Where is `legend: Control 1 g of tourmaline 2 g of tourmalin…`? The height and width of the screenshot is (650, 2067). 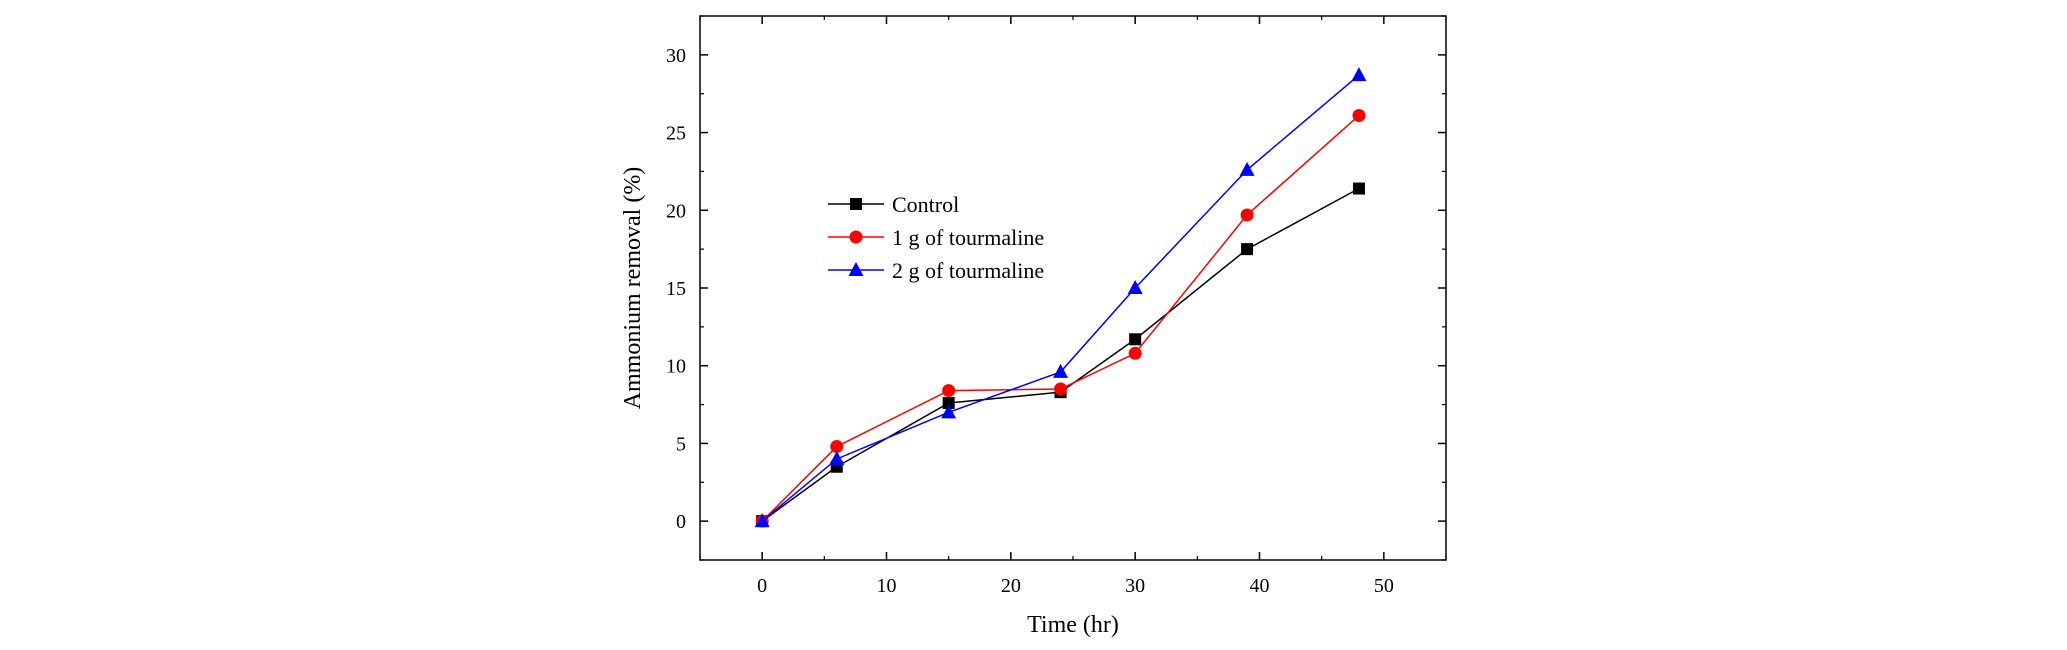 legend: Control 1 g of tourmaline 2 g of tourmalin… is located at coordinates (936, 237).